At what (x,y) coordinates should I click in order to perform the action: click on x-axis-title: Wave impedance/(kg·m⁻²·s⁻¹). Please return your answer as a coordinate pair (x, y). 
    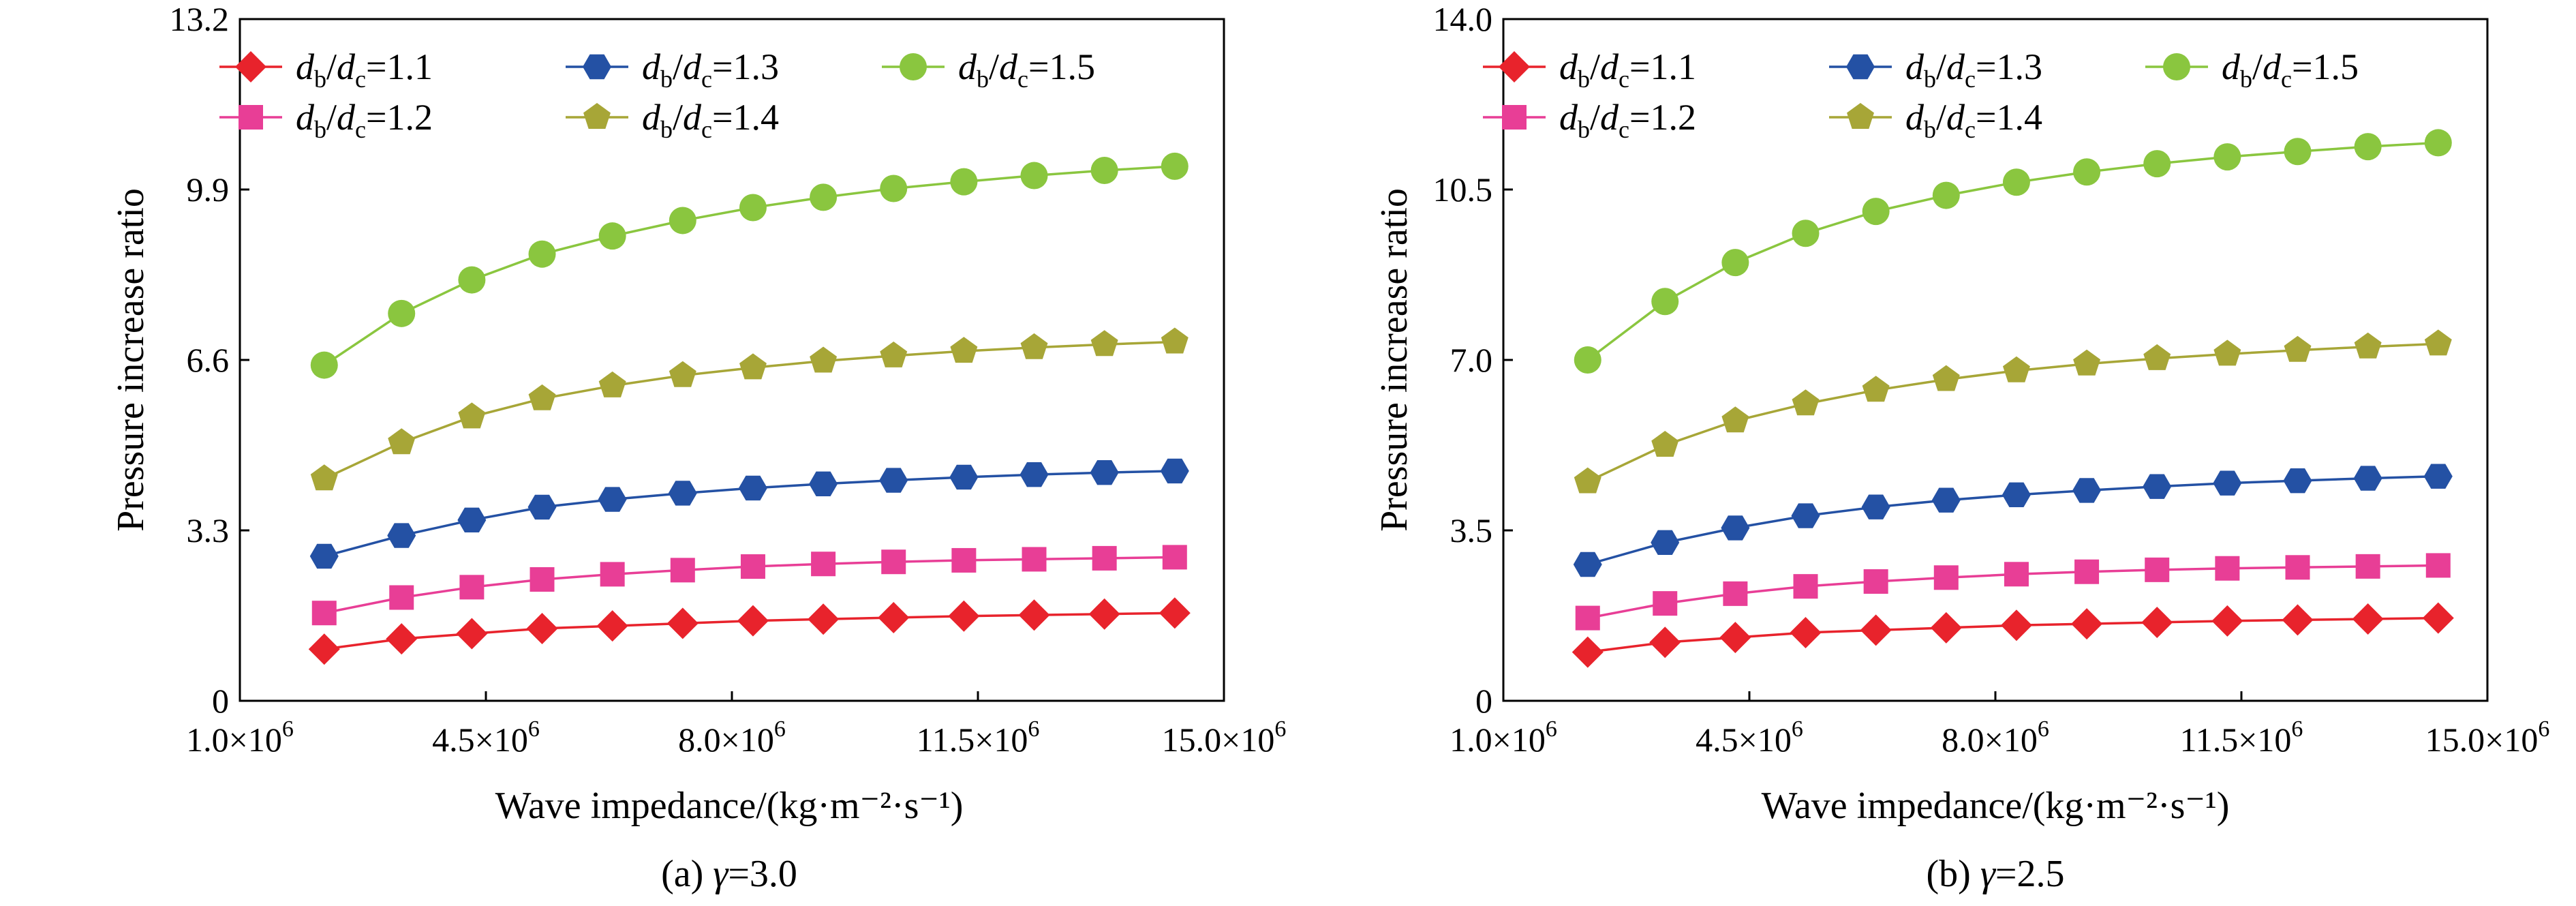
    Looking at the image, I should click on (730, 806).